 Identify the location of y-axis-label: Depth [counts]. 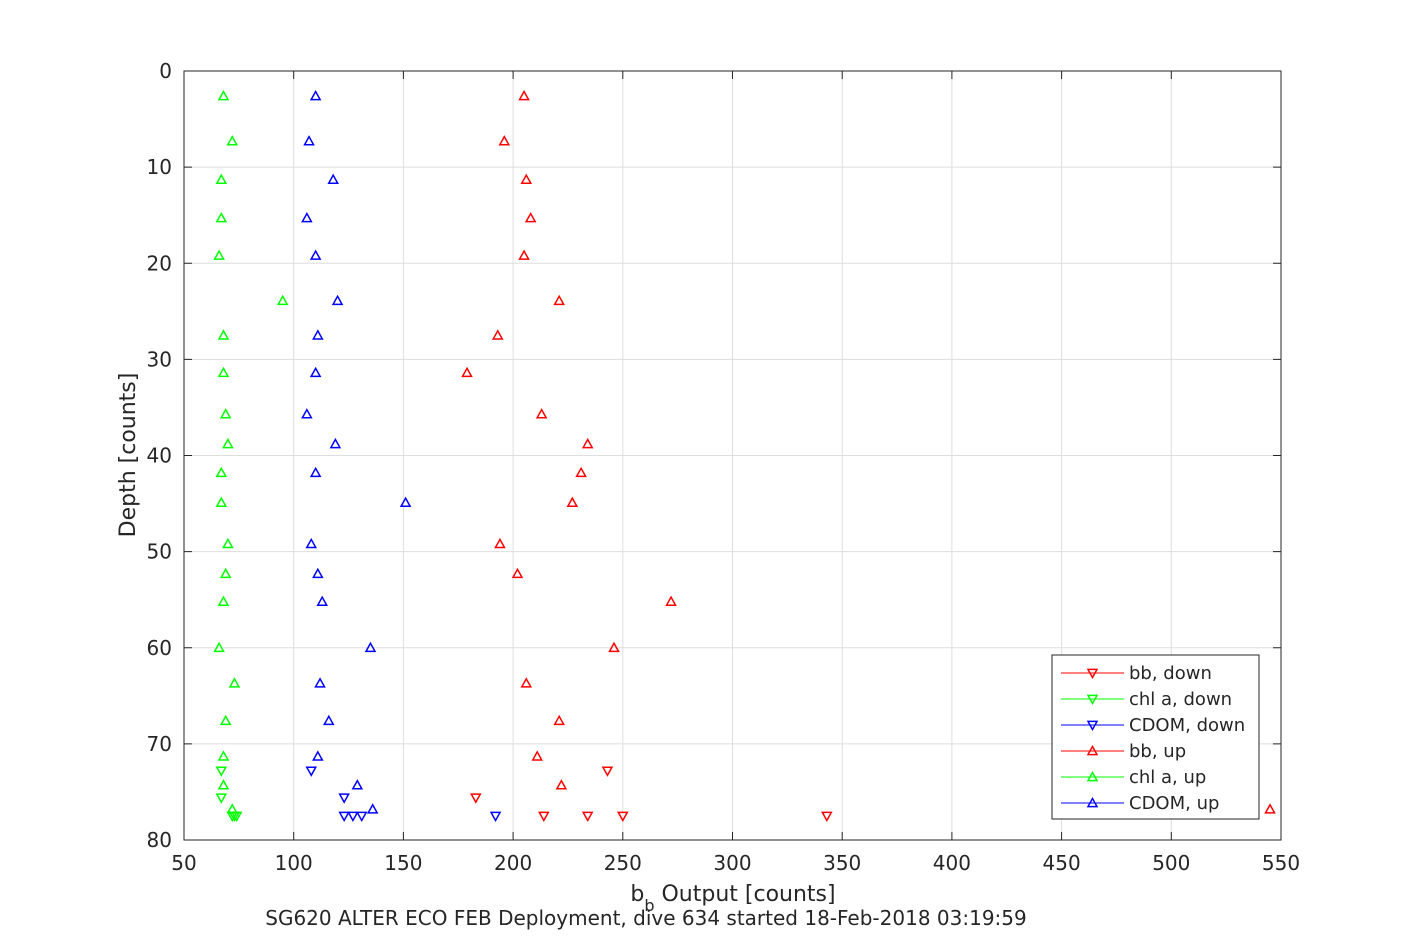
(128, 455).